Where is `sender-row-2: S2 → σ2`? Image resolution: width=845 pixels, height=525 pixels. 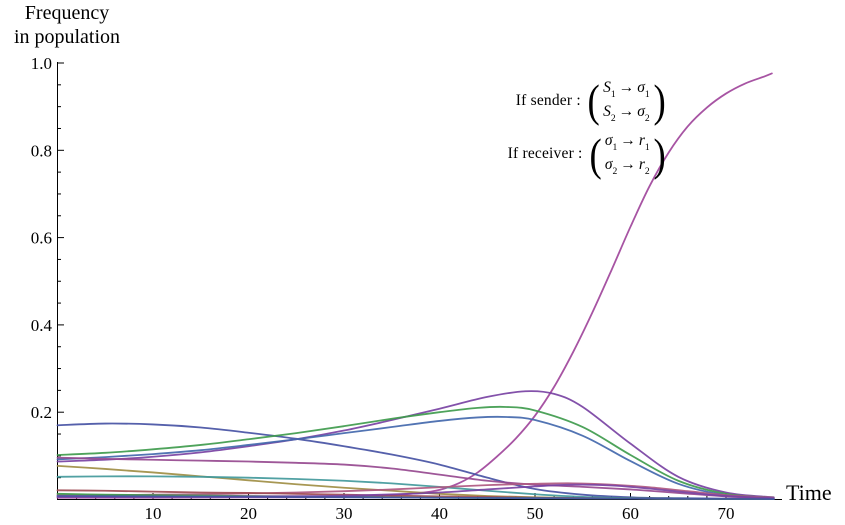 sender-row-2: S2 → σ2 is located at coordinates (626, 113).